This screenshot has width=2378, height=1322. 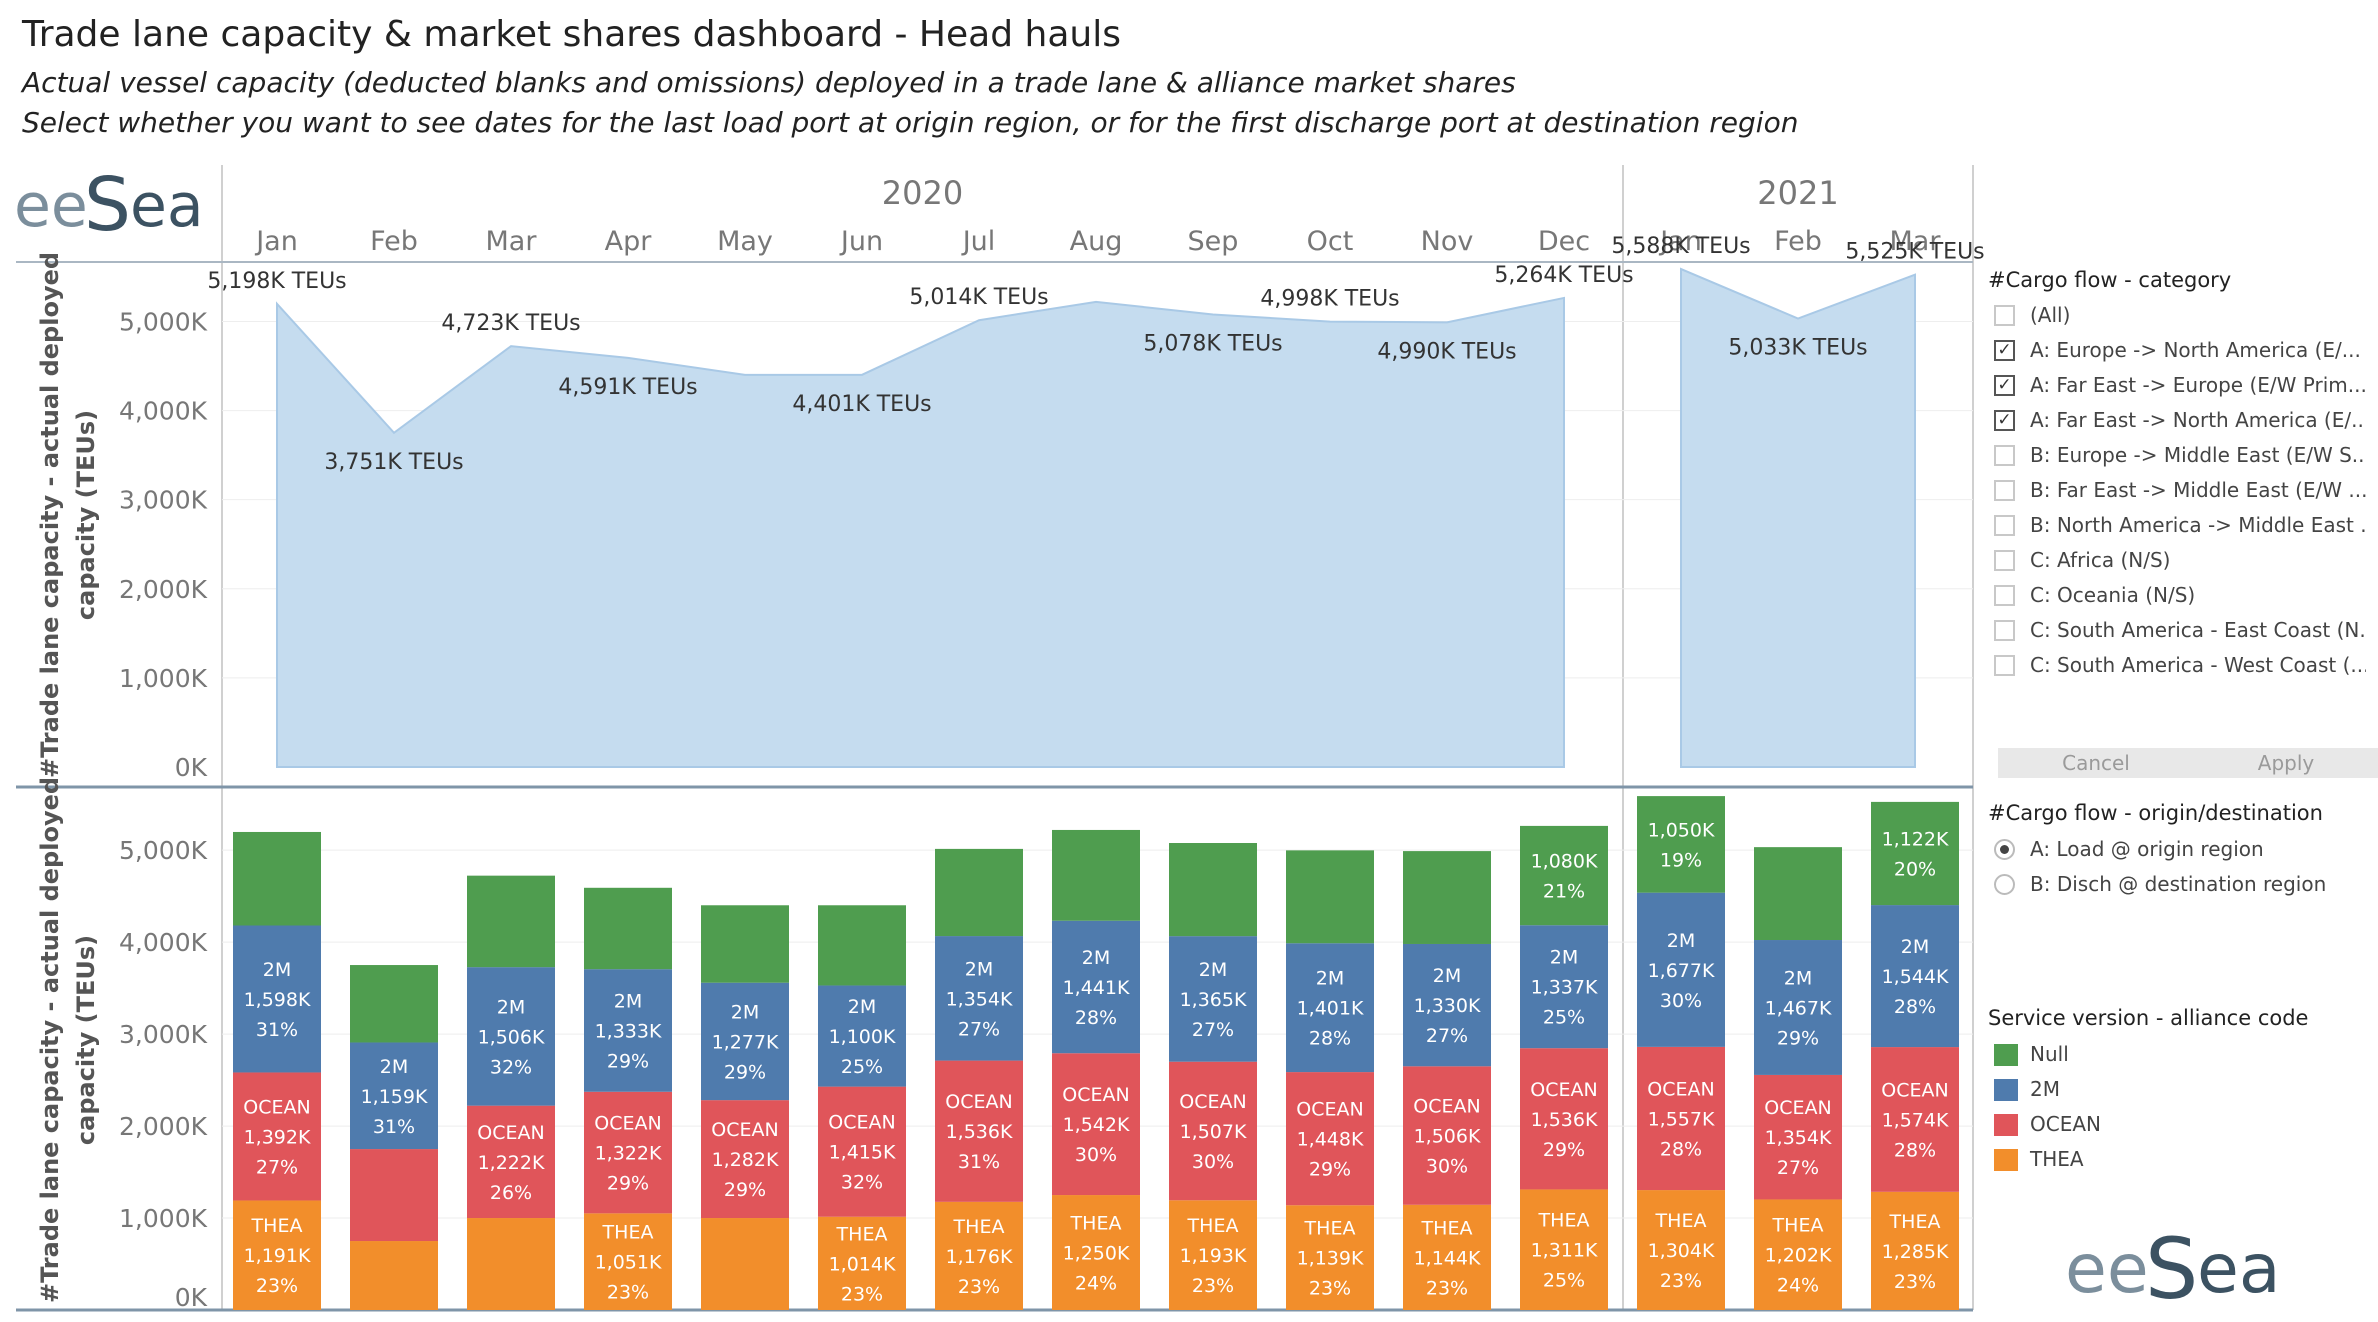 What do you see at coordinates (979, 969) in the screenshot?
I see `bar-label-2m-6-0: 2M` at bounding box center [979, 969].